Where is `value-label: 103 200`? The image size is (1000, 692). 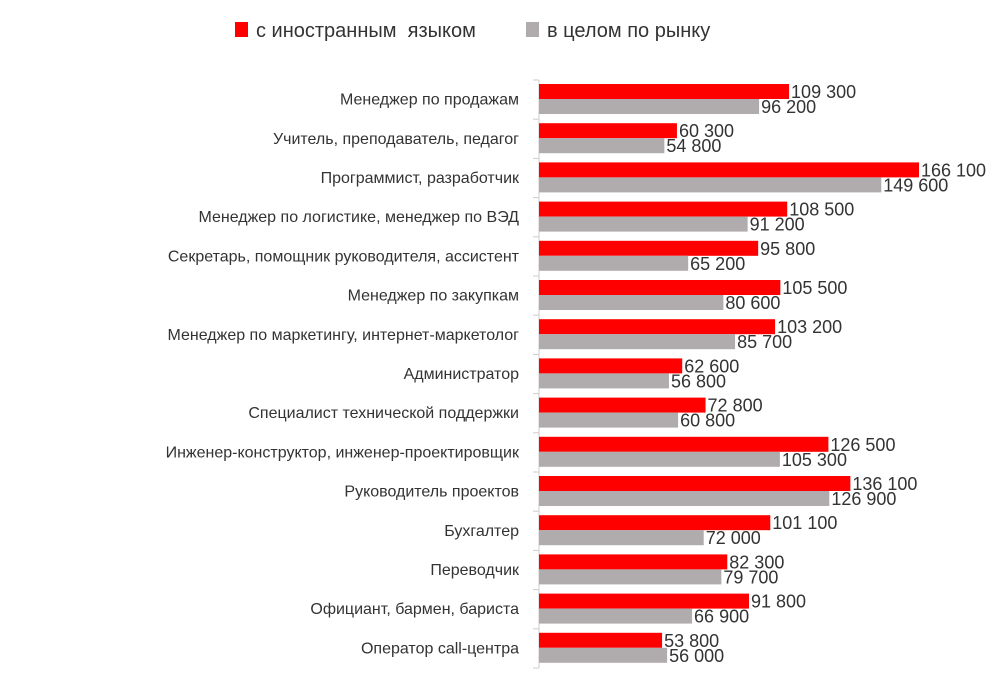
value-label: 103 200 is located at coordinates (809, 327).